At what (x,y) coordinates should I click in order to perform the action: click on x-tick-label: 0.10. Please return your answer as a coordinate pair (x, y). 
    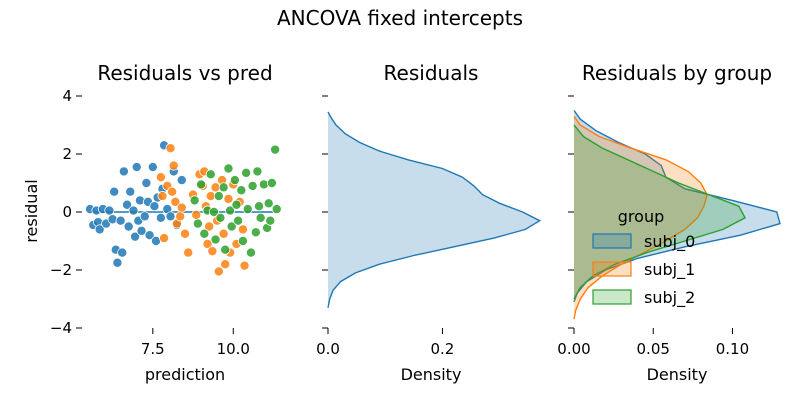
    Looking at the image, I should click on (732, 349).